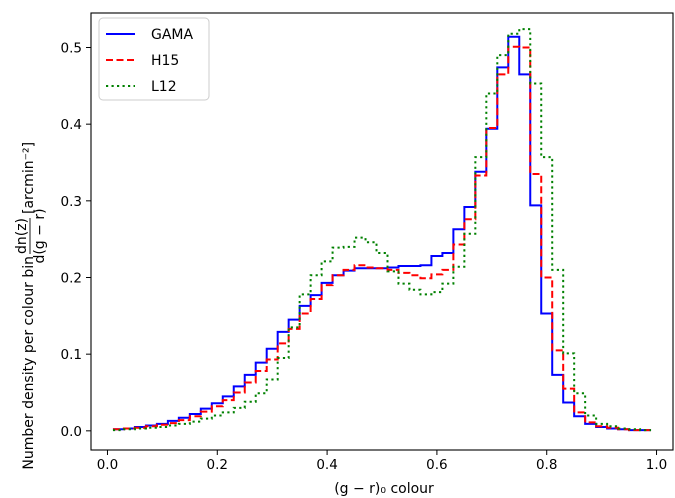  Describe the element at coordinates (326, 465) in the screenshot. I see `x-tick-label: 0.4` at that location.